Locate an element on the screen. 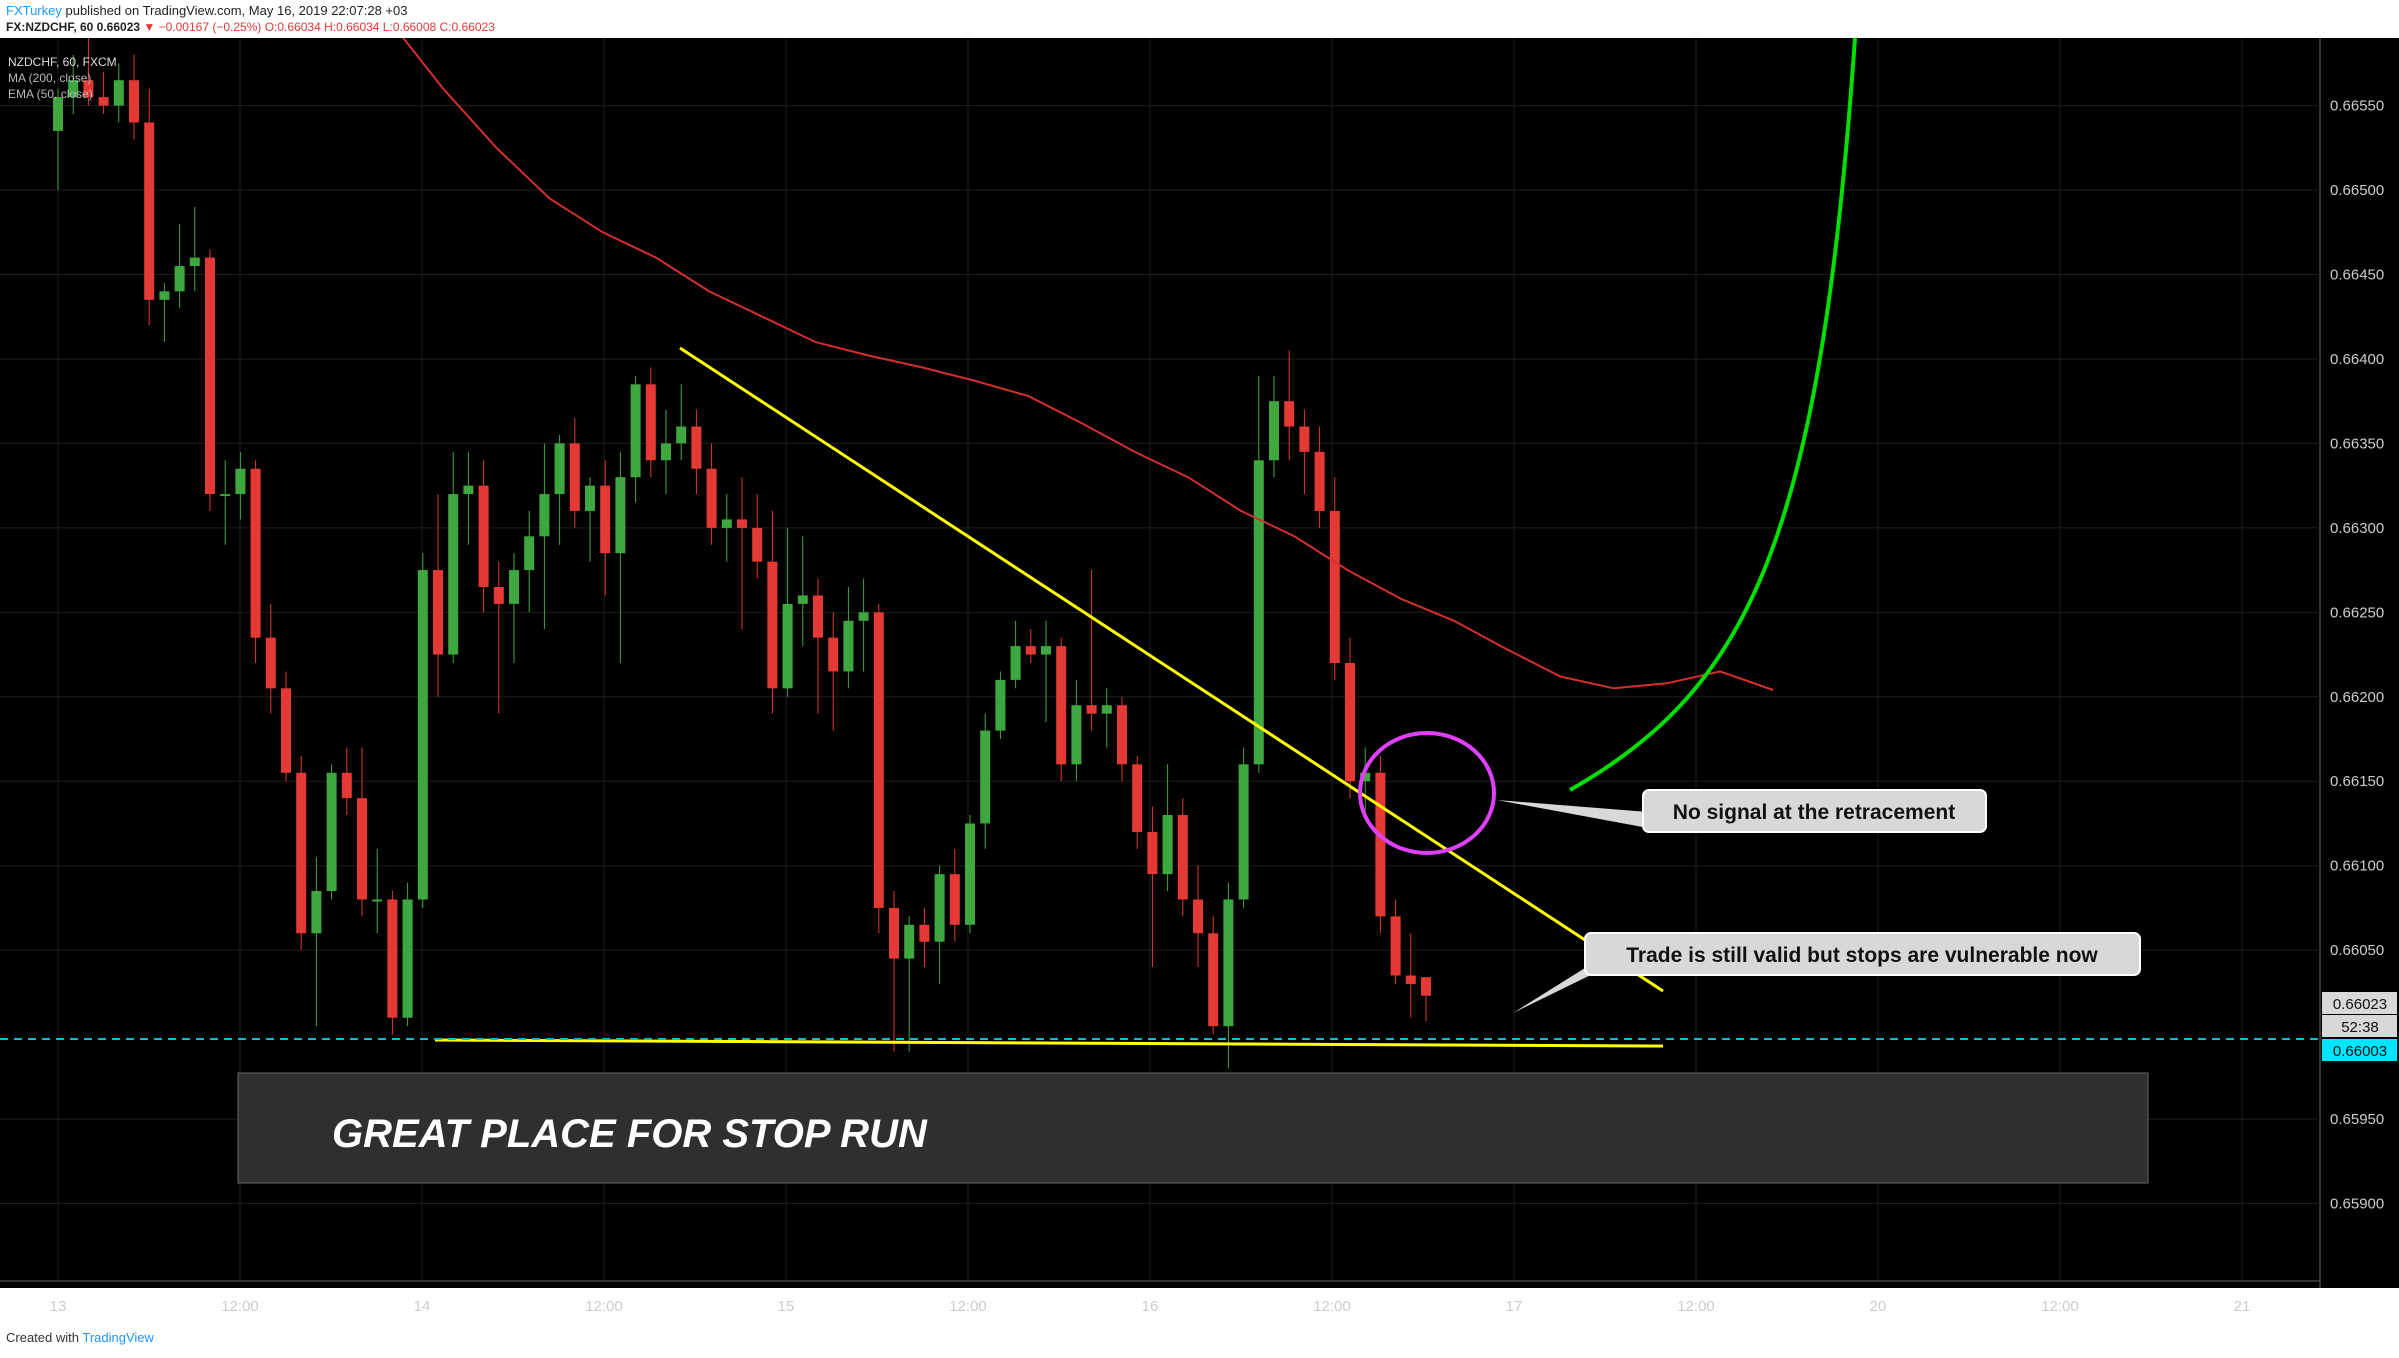  ohlc-values: O:0.66034 H:0.66034 L:0.66008 C:0.66023 is located at coordinates (379, 27).